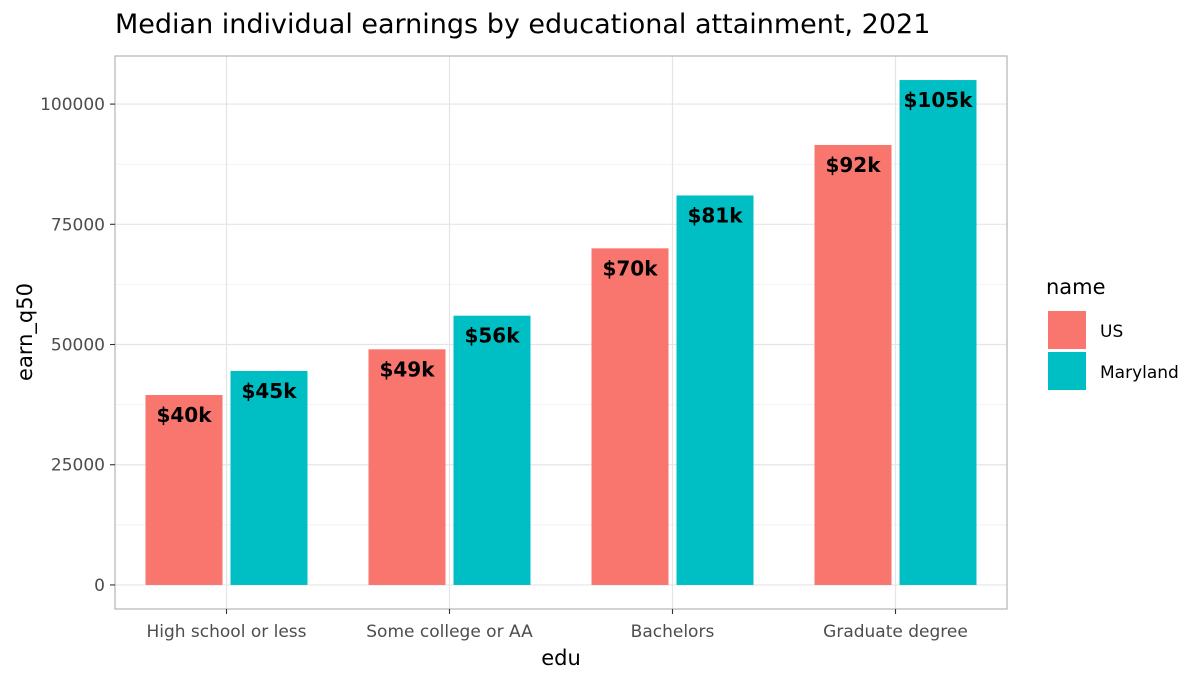  I want to click on legend: name US Maryland, so click(1112, 332).